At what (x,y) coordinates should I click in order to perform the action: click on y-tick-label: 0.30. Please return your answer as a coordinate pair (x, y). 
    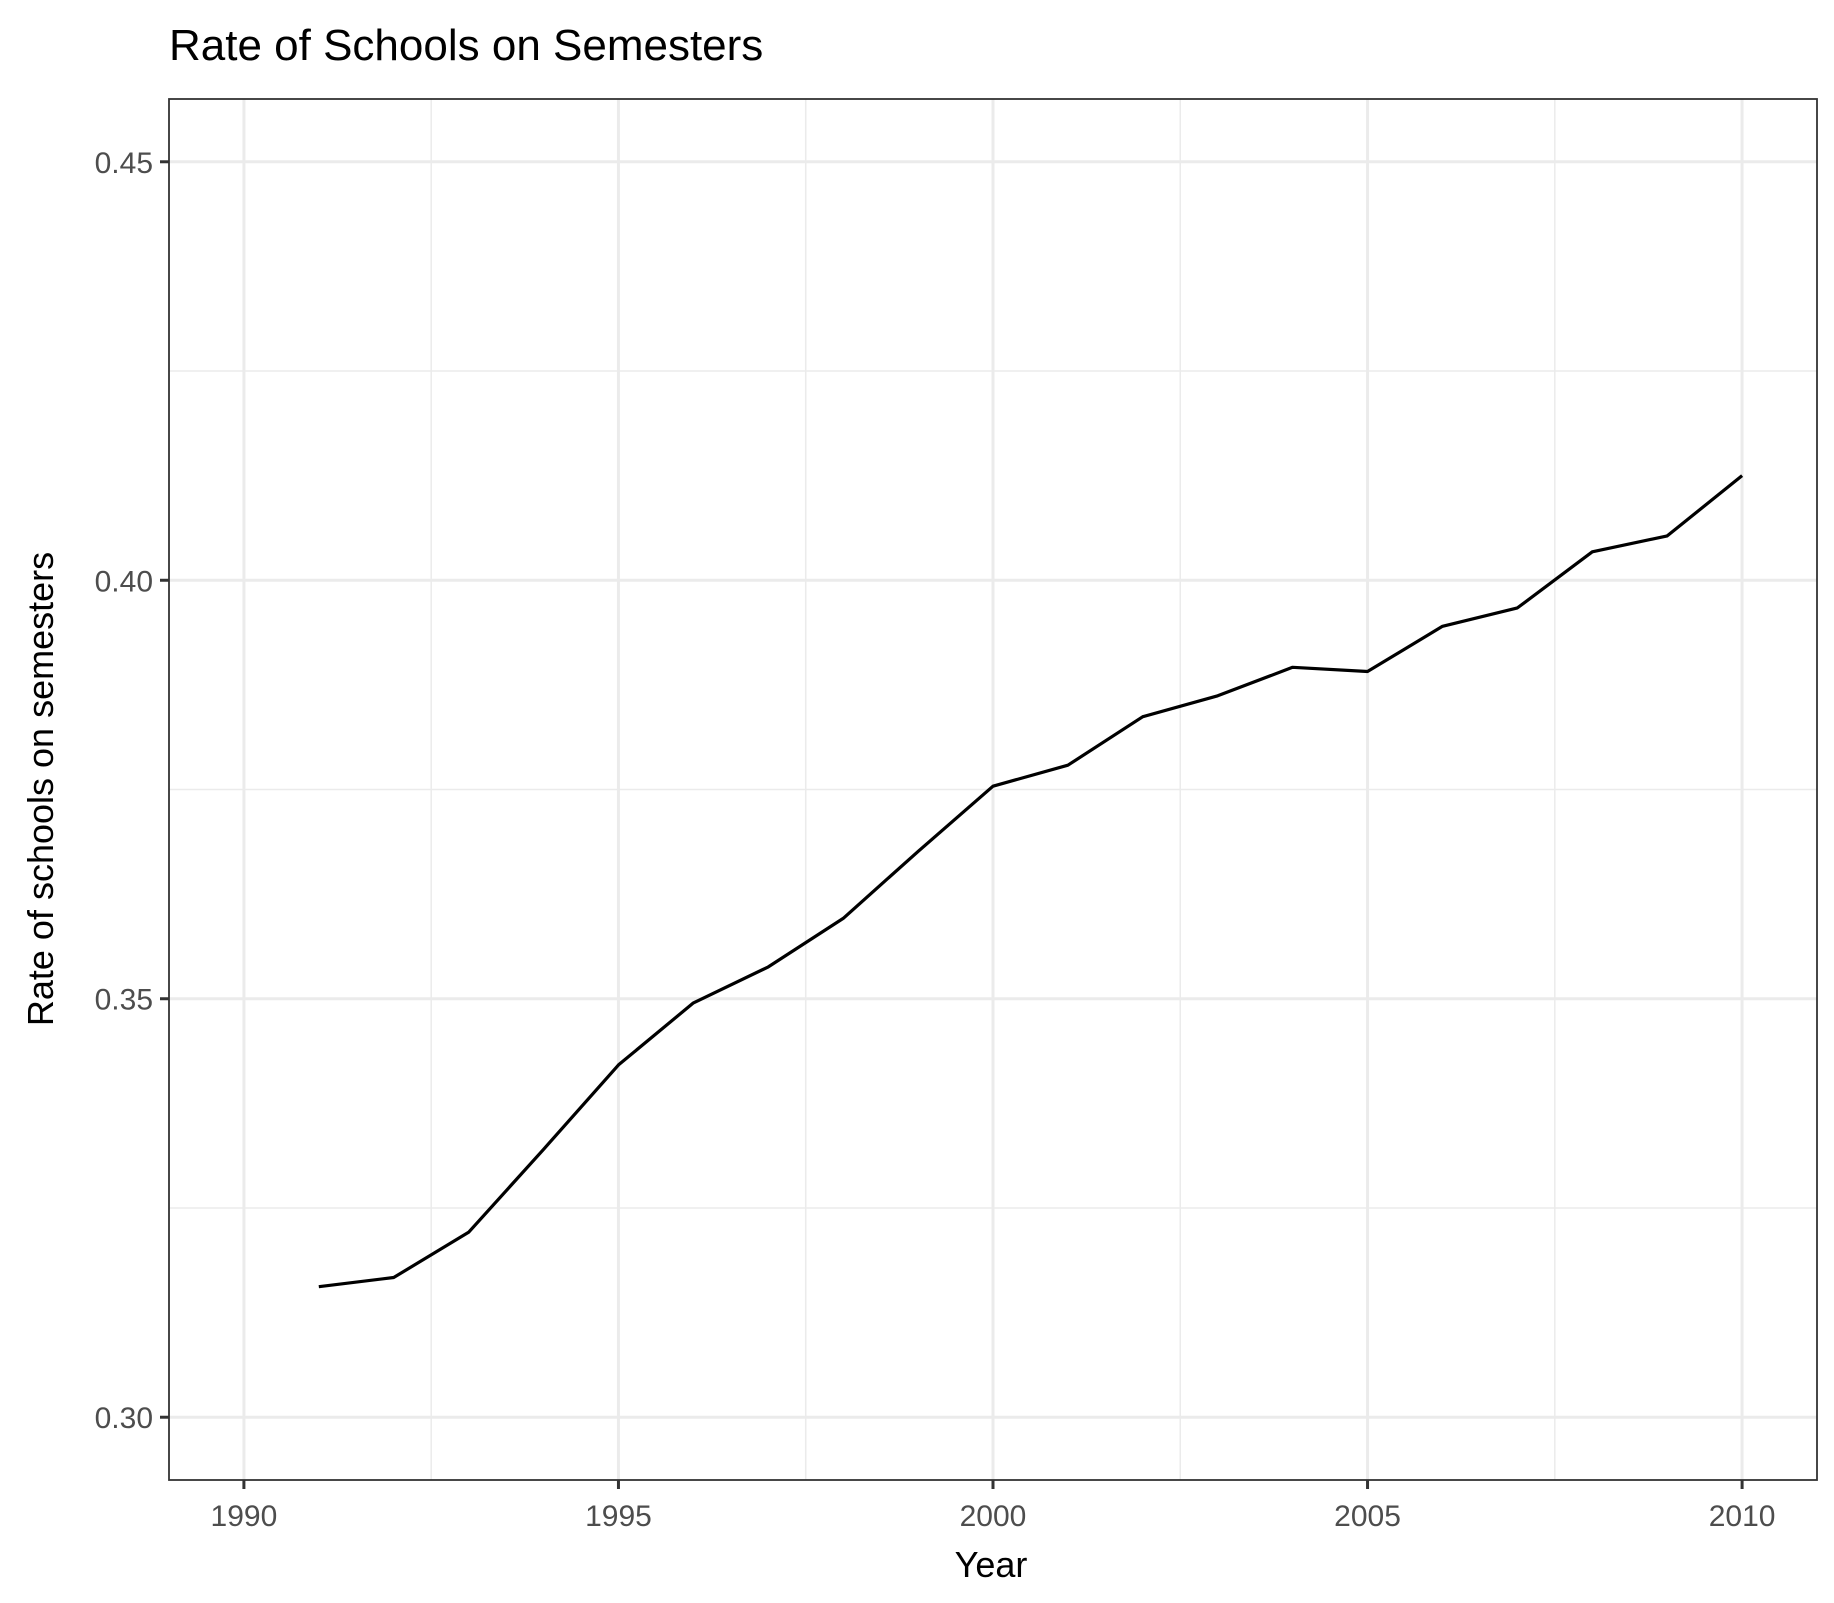
    Looking at the image, I should click on (124, 1418).